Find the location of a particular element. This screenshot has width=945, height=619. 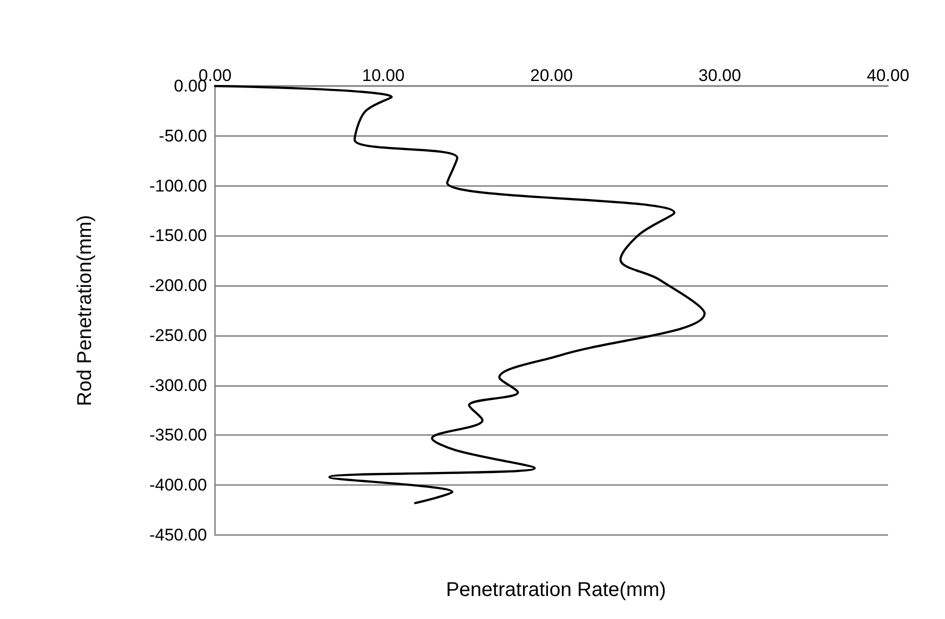

y-tick-label: -450.00 is located at coordinates (178, 535).